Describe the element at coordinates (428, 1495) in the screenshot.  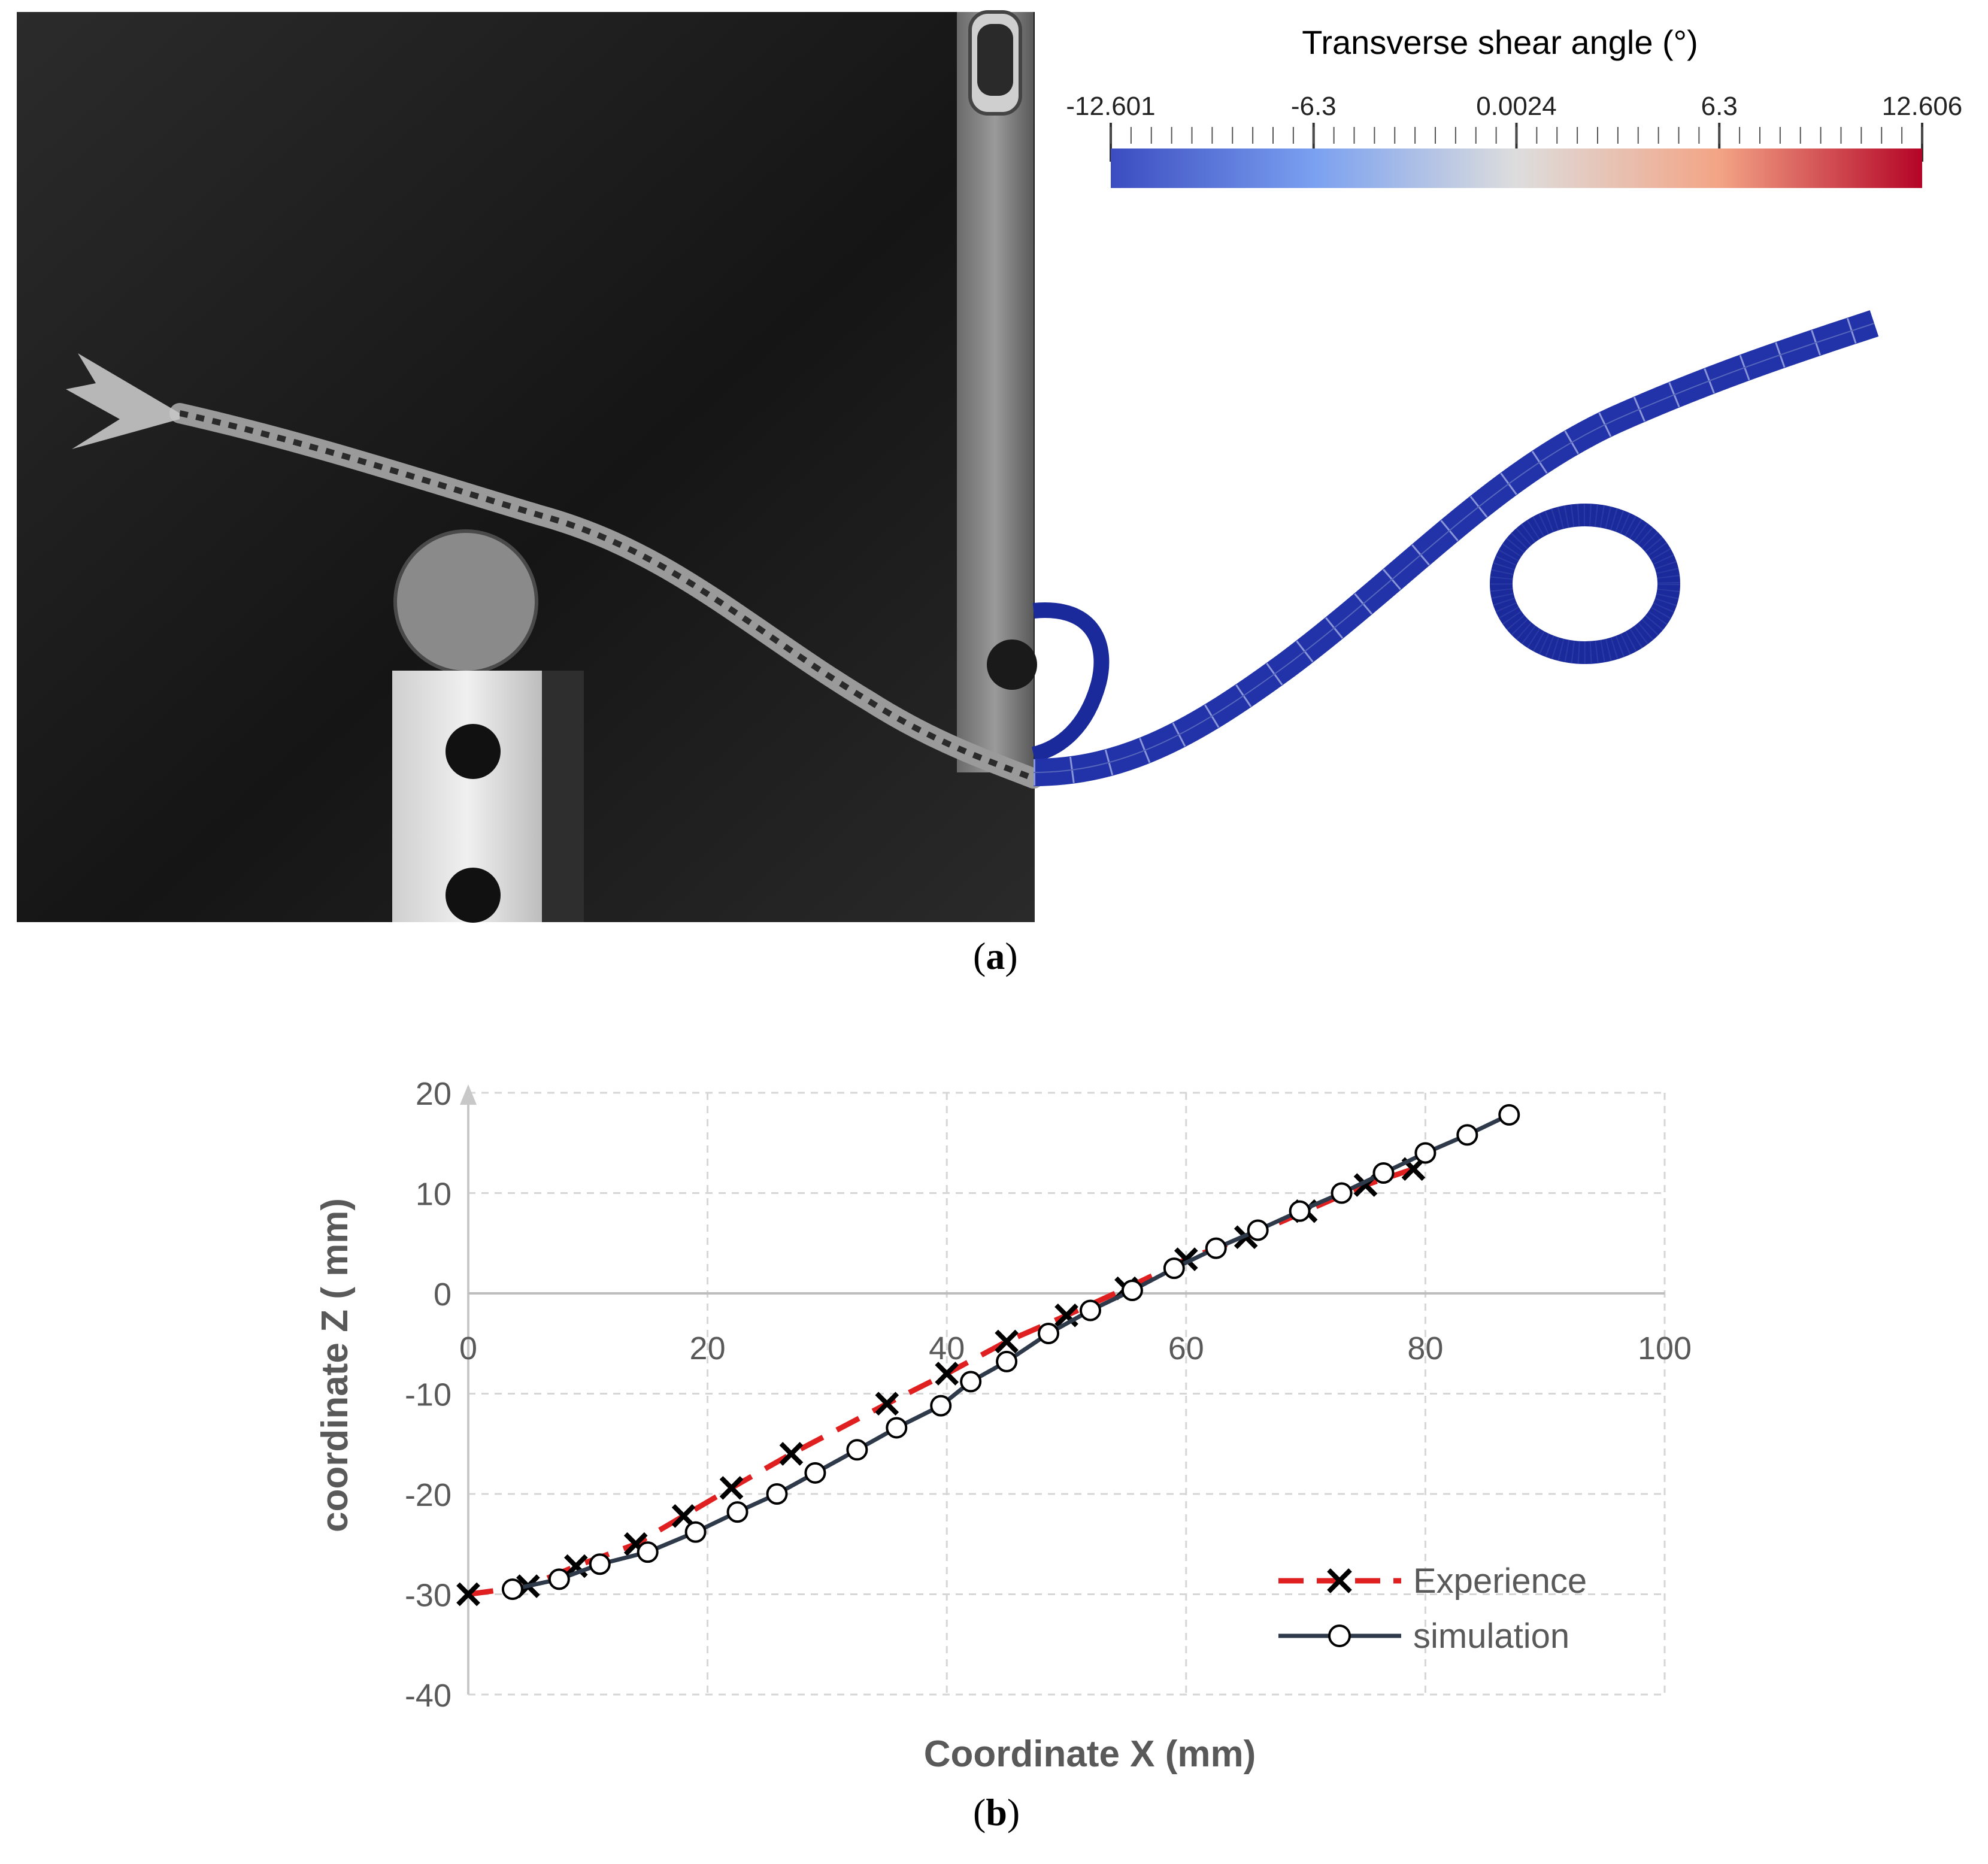
I see `y-tick-label: -20` at that location.